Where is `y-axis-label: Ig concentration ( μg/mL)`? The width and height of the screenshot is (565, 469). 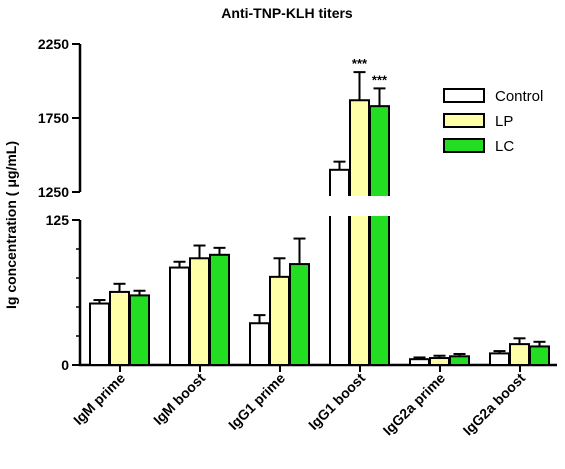 y-axis-label: Ig concentration ( μg/mL) is located at coordinates (11, 225).